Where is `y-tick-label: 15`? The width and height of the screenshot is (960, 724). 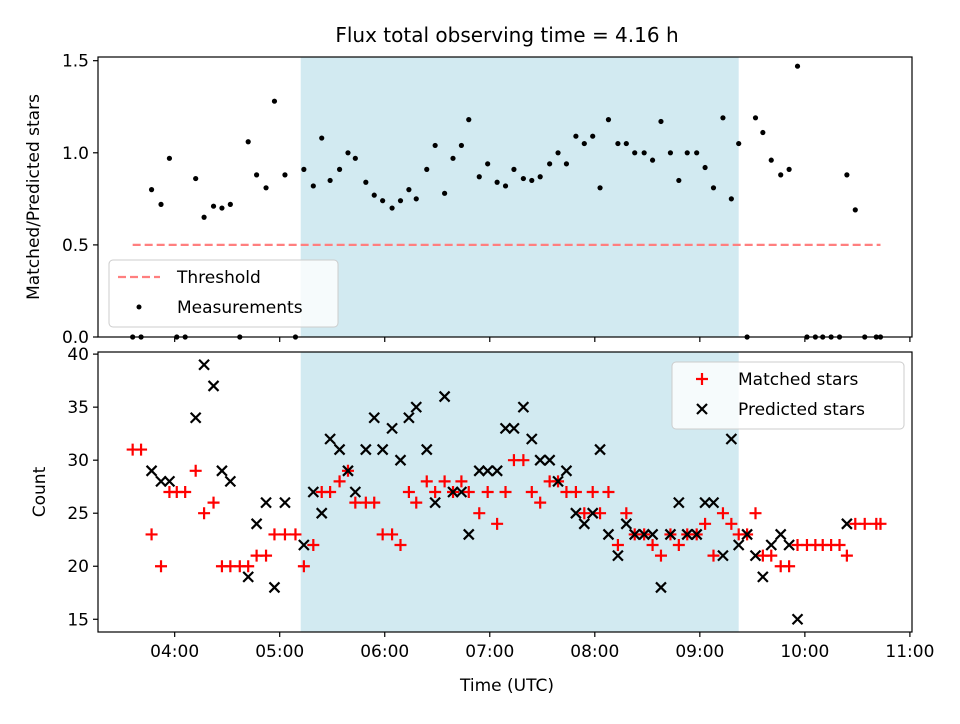
y-tick-label: 15 is located at coordinates (78, 620).